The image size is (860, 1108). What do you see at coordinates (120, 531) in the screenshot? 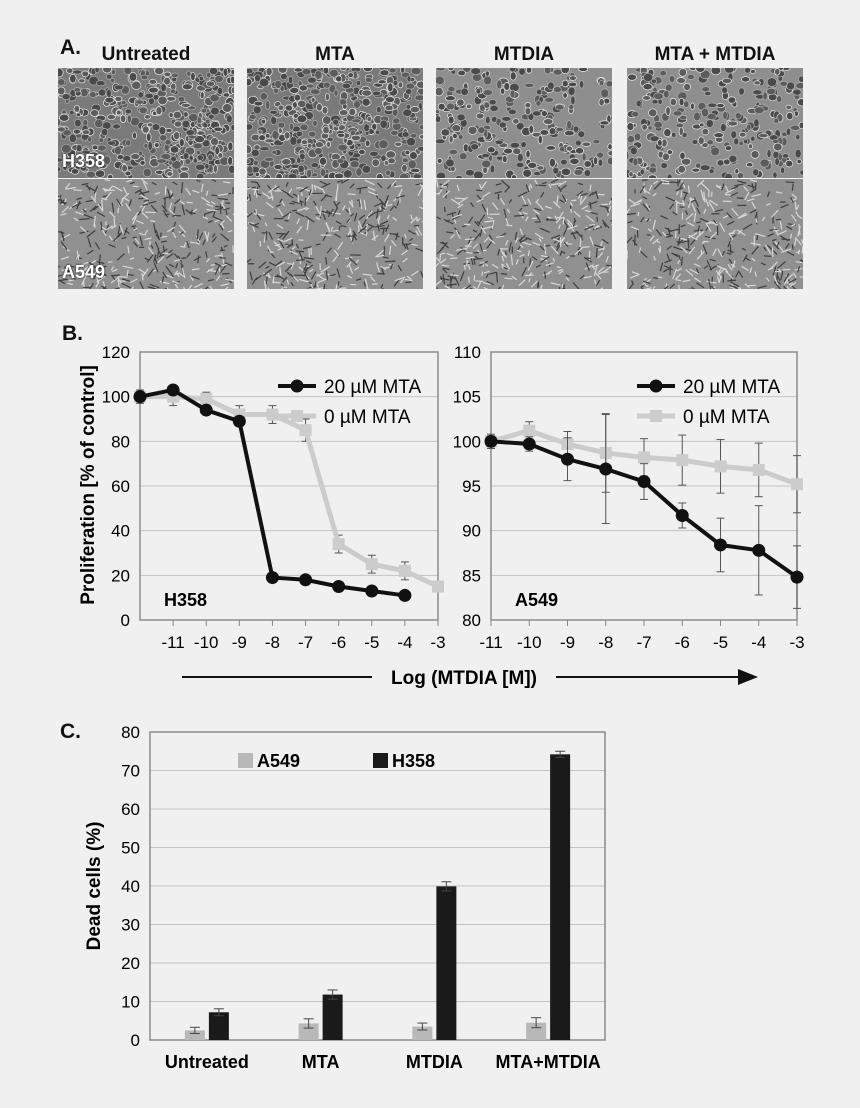
I see `y-tick-label: 40` at bounding box center [120, 531].